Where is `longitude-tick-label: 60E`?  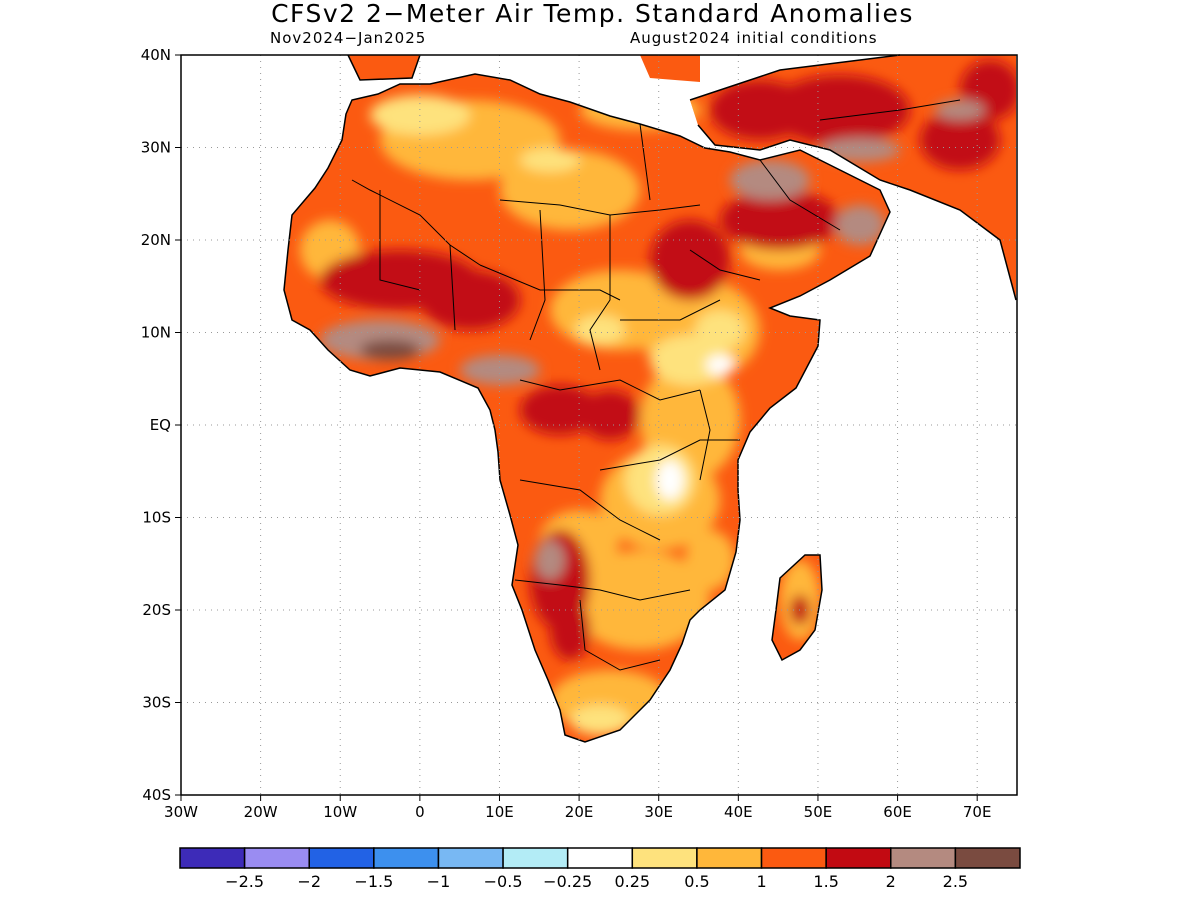 longitude-tick-label: 60E is located at coordinates (897, 812).